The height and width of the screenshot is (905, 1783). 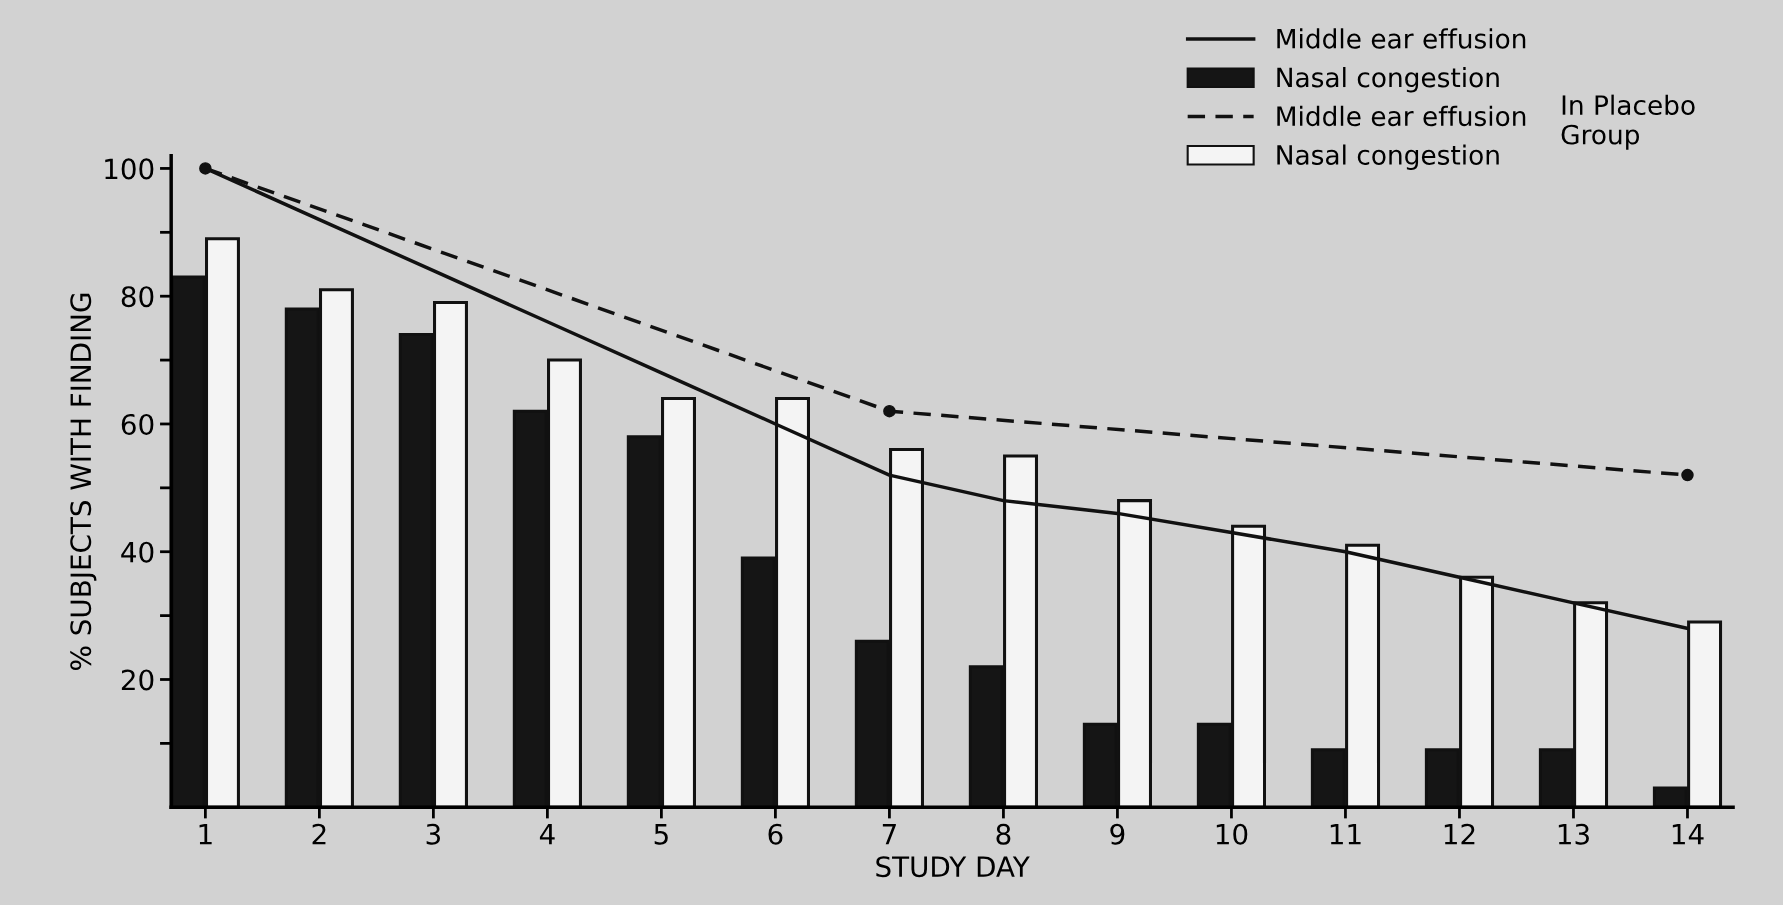 What do you see at coordinates (137, 680) in the screenshot?
I see `y-tick-label: 20` at bounding box center [137, 680].